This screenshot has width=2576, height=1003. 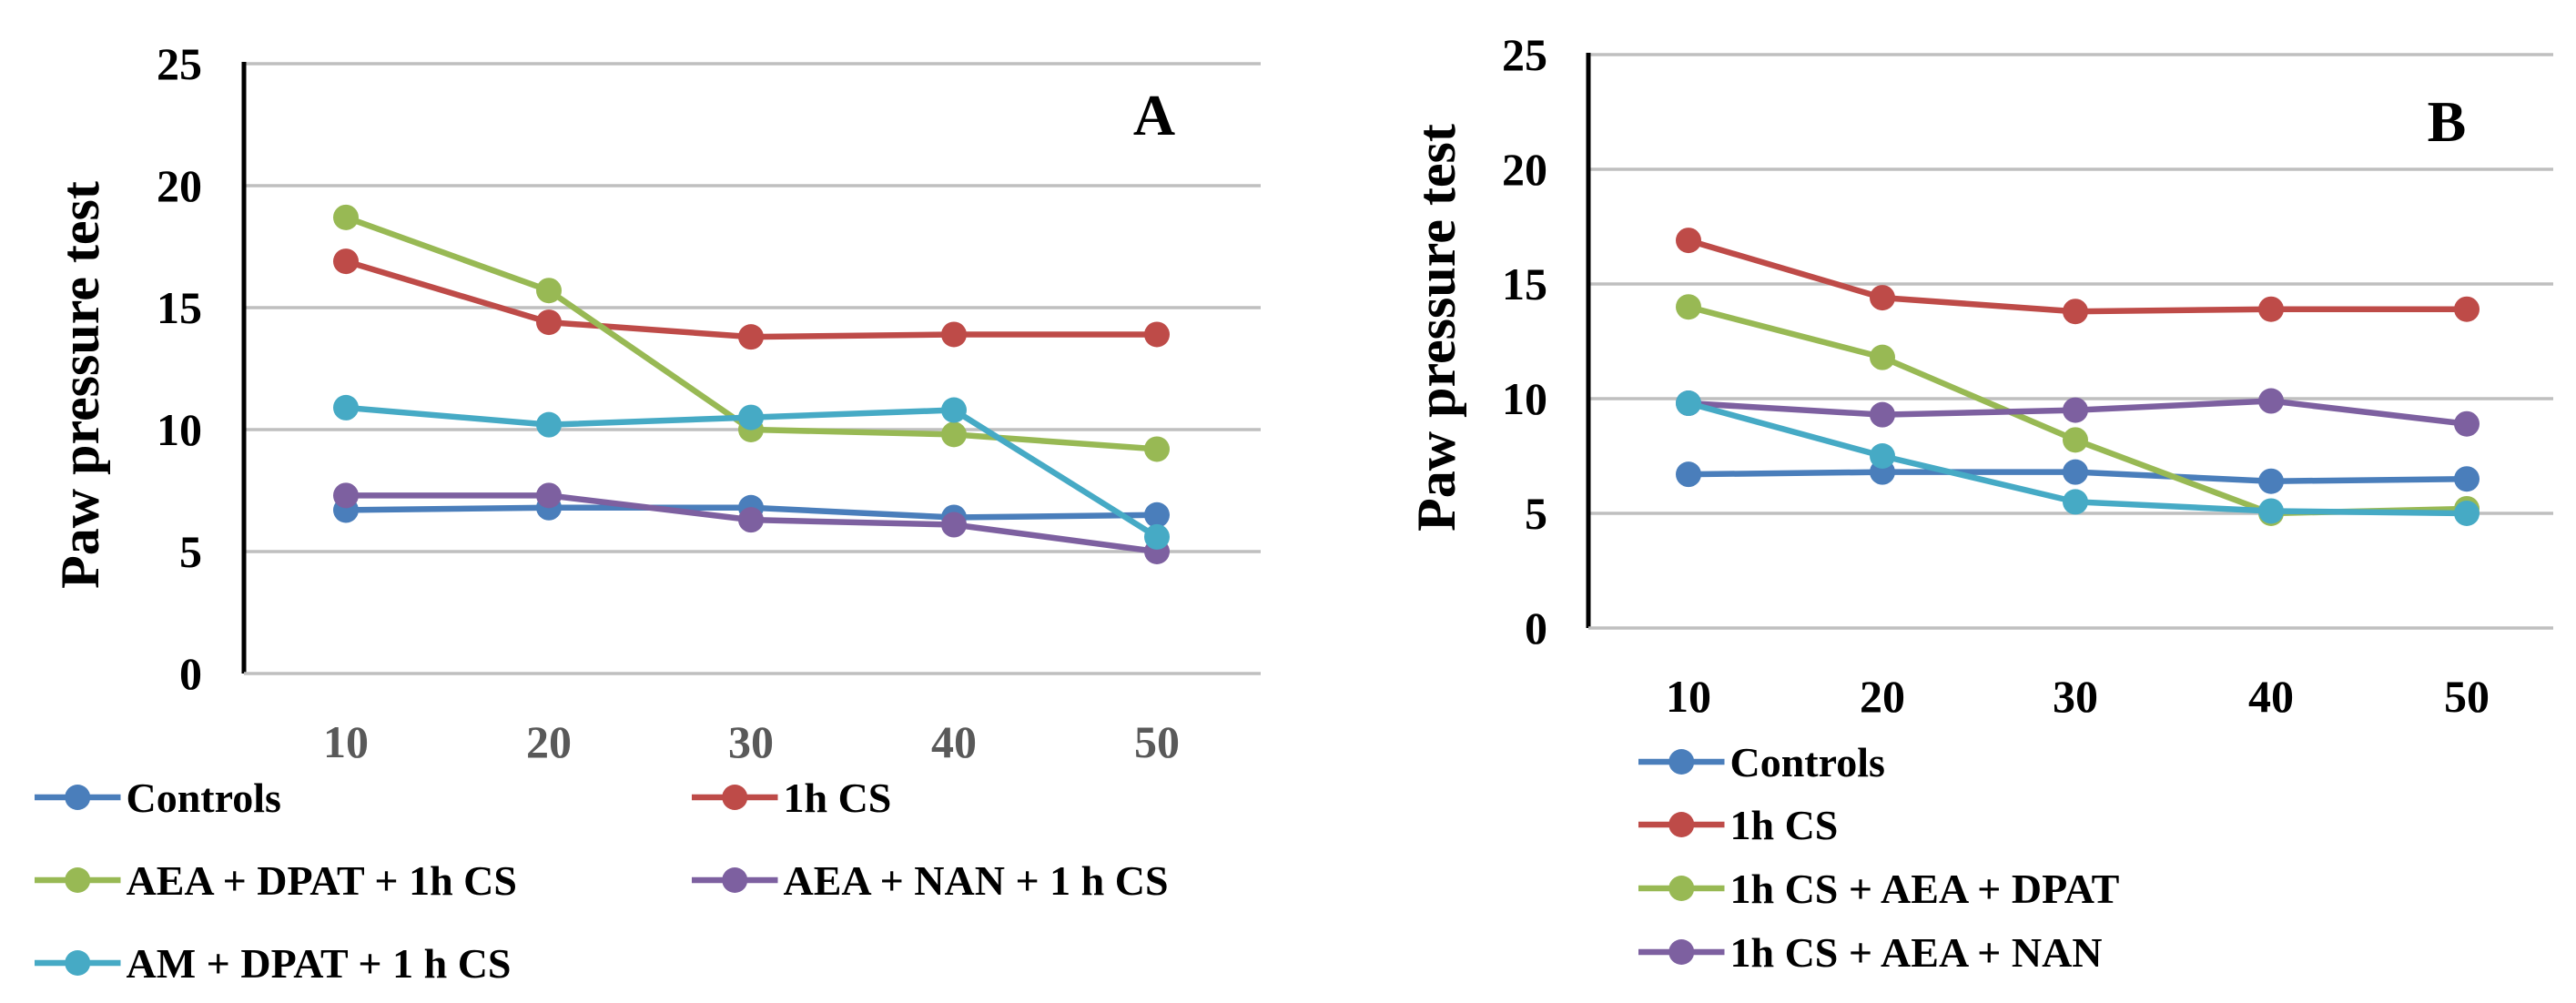 What do you see at coordinates (1917, 953) in the screenshot?
I see `legend-label: 1h CS + AEA + NAN` at bounding box center [1917, 953].